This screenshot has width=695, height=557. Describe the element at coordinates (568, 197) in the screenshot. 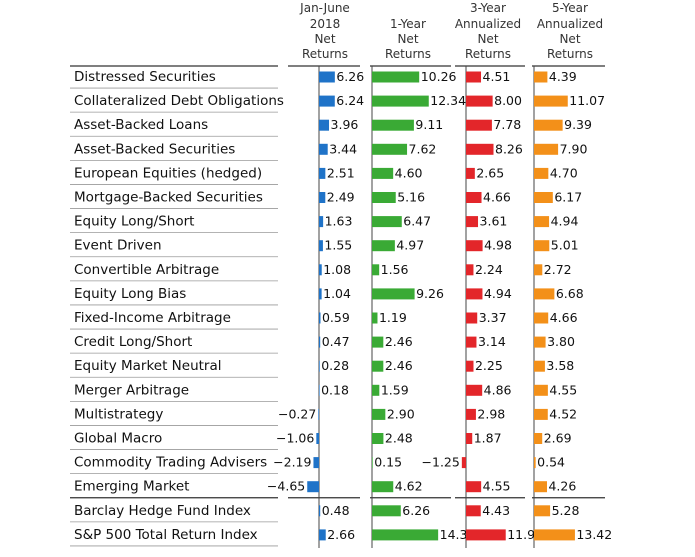

I see `data-label: 6.17` at that location.